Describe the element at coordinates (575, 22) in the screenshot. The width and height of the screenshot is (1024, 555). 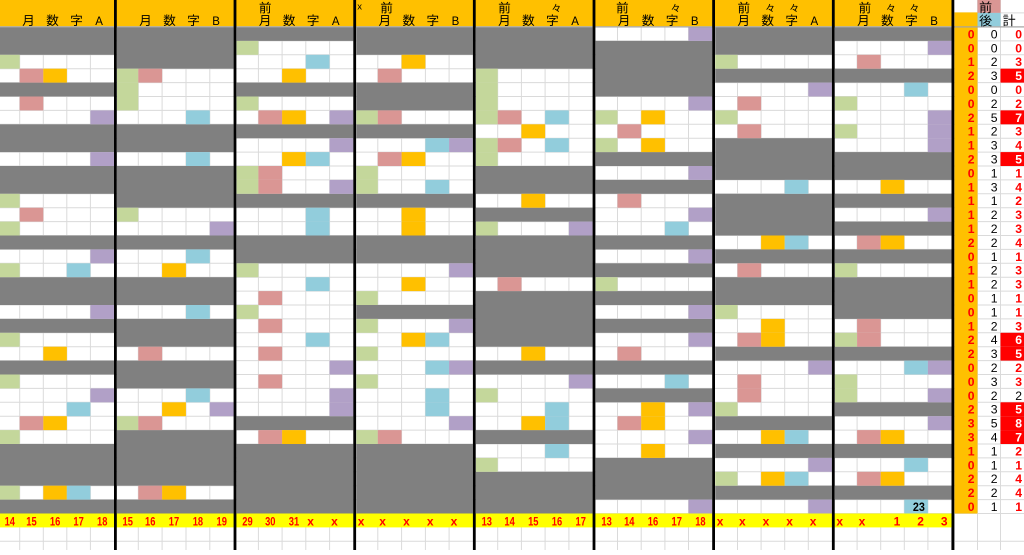
I see `svg-text: A` at that location.